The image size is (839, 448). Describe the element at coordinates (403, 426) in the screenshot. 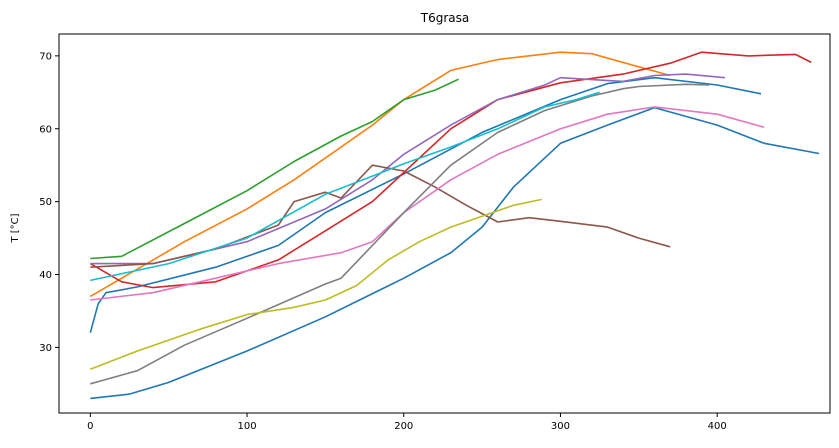

I see `x-tick-label: 200` at that location.